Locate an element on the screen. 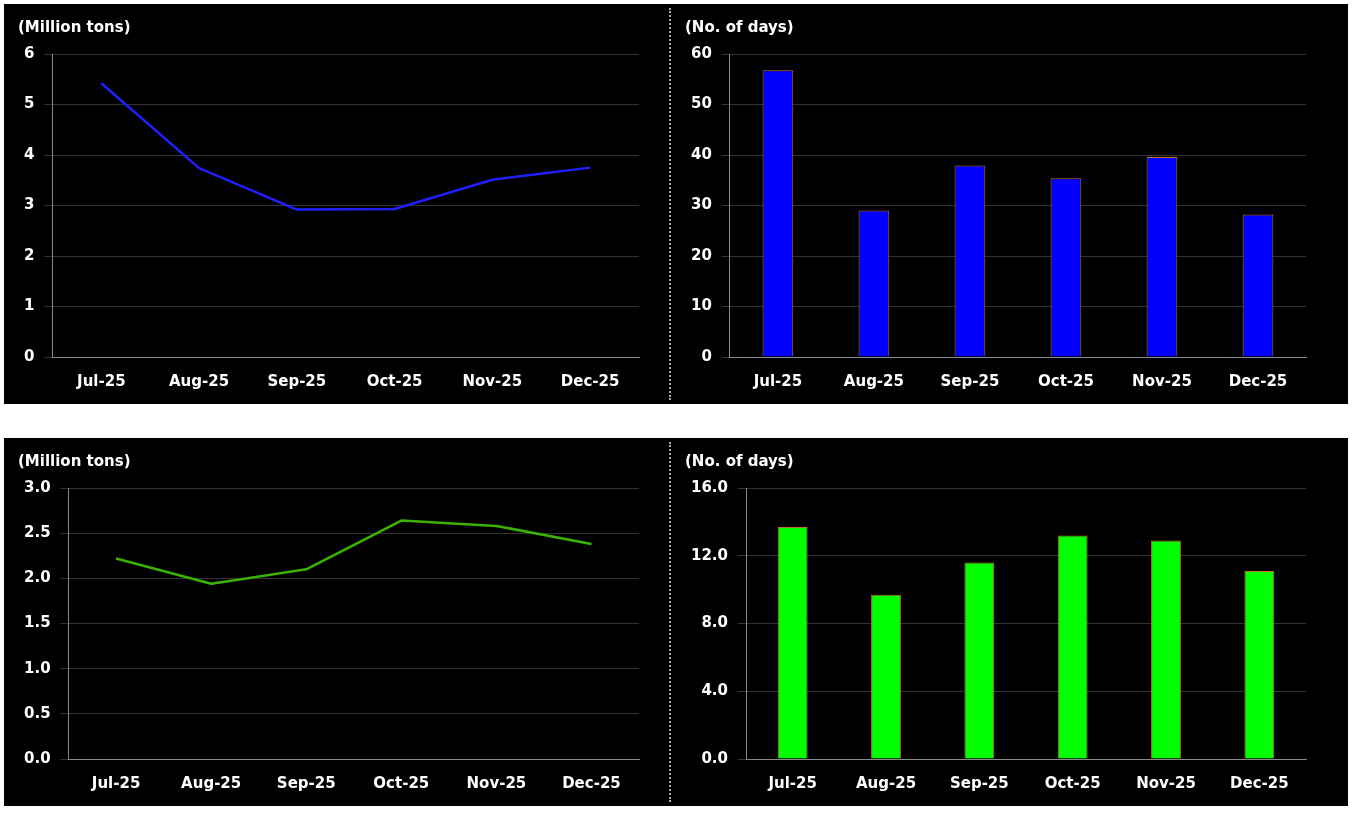  y-tick-label: 16.0 is located at coordinates (709, 486).